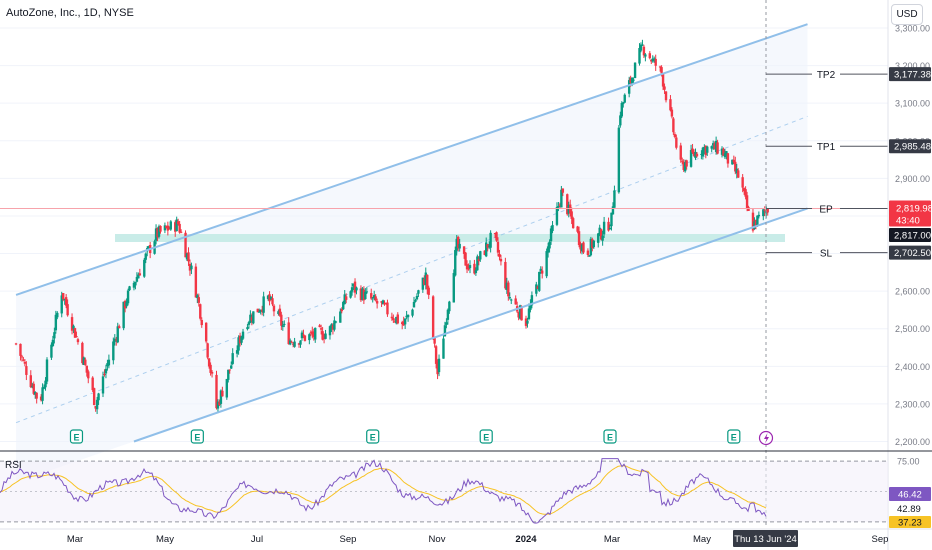 The height and width of the screenshot is (550, 932). I want to click on crosshair-date-label: Thu 13 Jun '24, so click(765, 539).